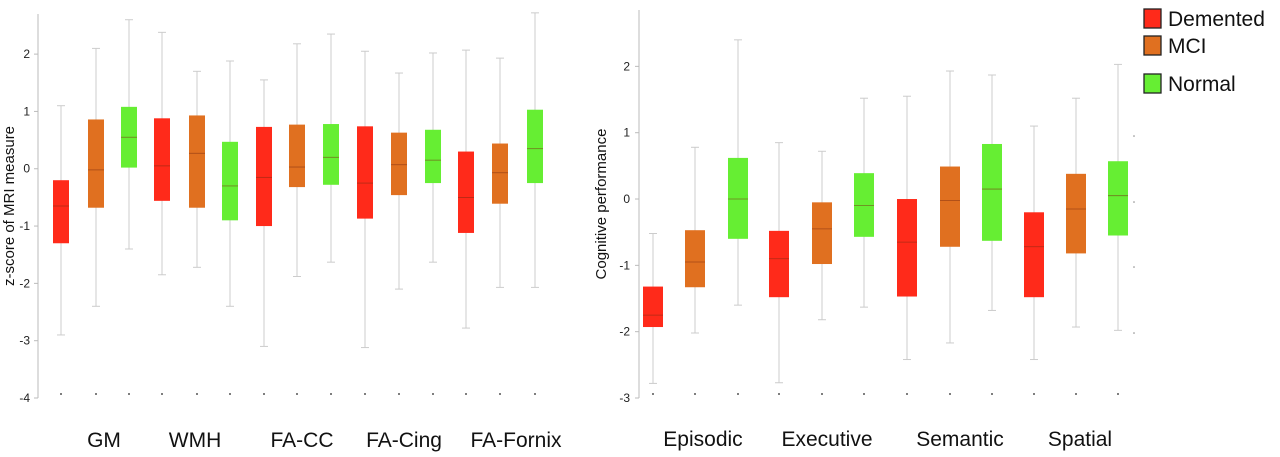 This screenshot has height=457, width=1280. What do you see at coordinates (404, 440) in the screenshot?
I see `category-label: FA-Cing` at bounding box center [404, 440].